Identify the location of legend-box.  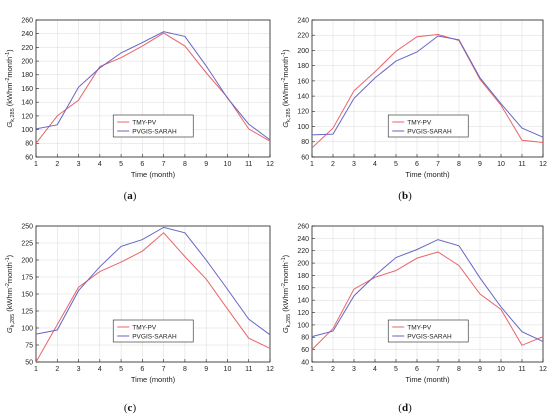
(153, 331).